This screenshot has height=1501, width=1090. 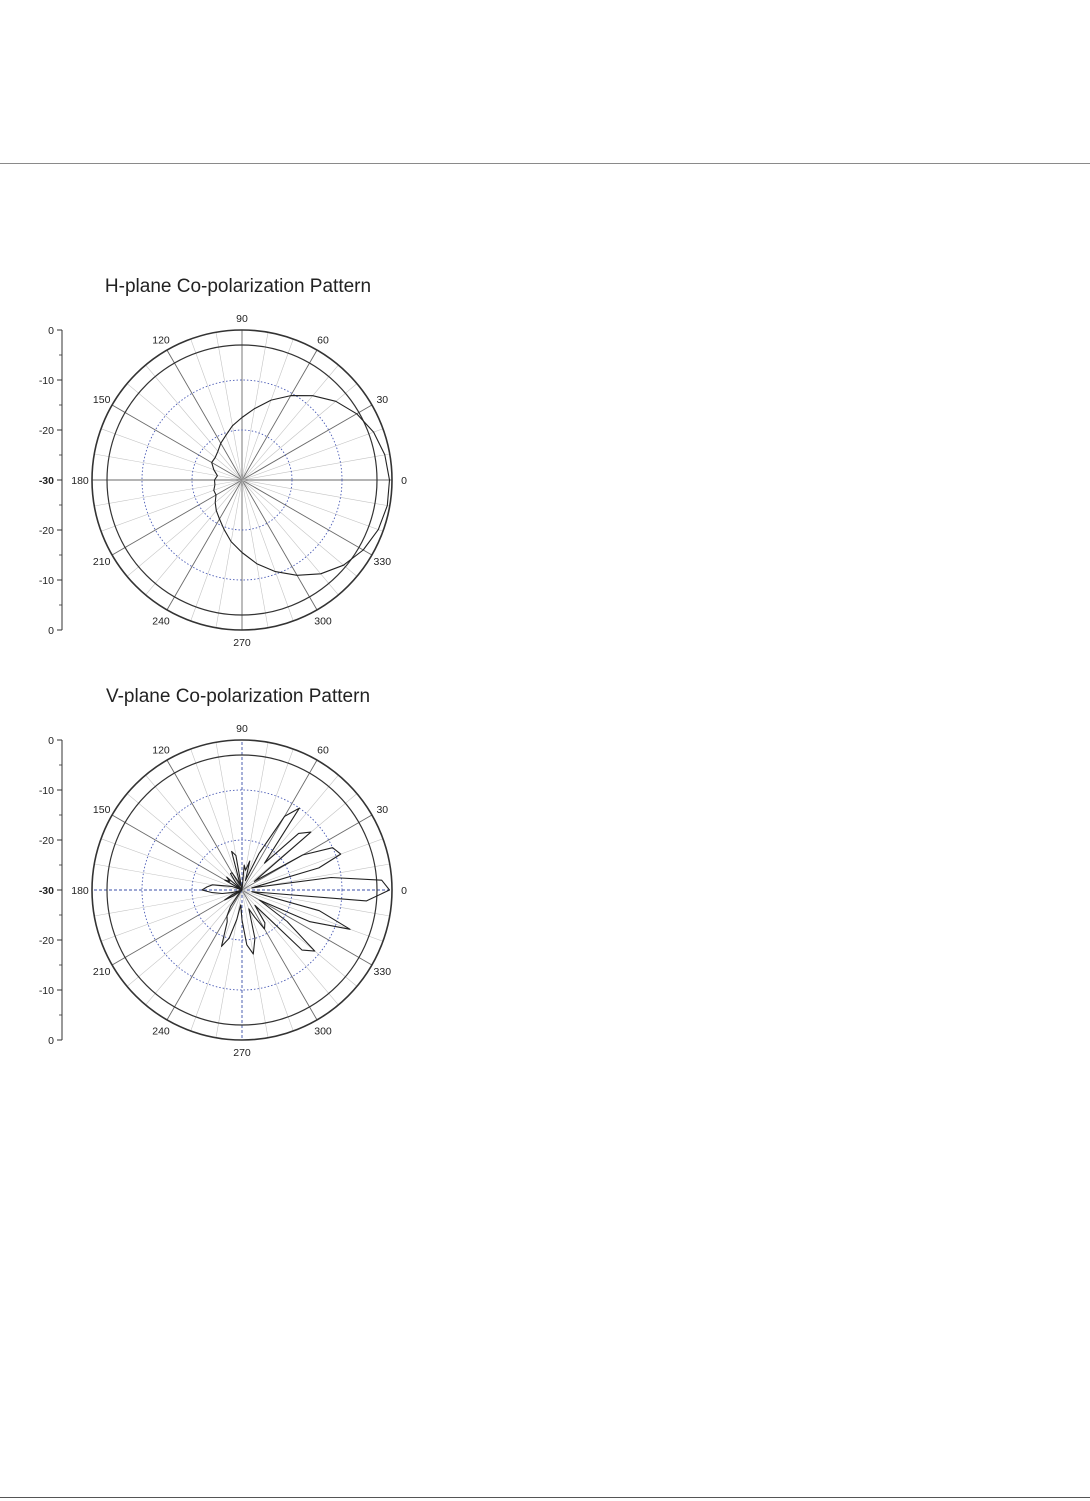 I want to click on angle-tick-label: 30, so click(x=382, y=400).